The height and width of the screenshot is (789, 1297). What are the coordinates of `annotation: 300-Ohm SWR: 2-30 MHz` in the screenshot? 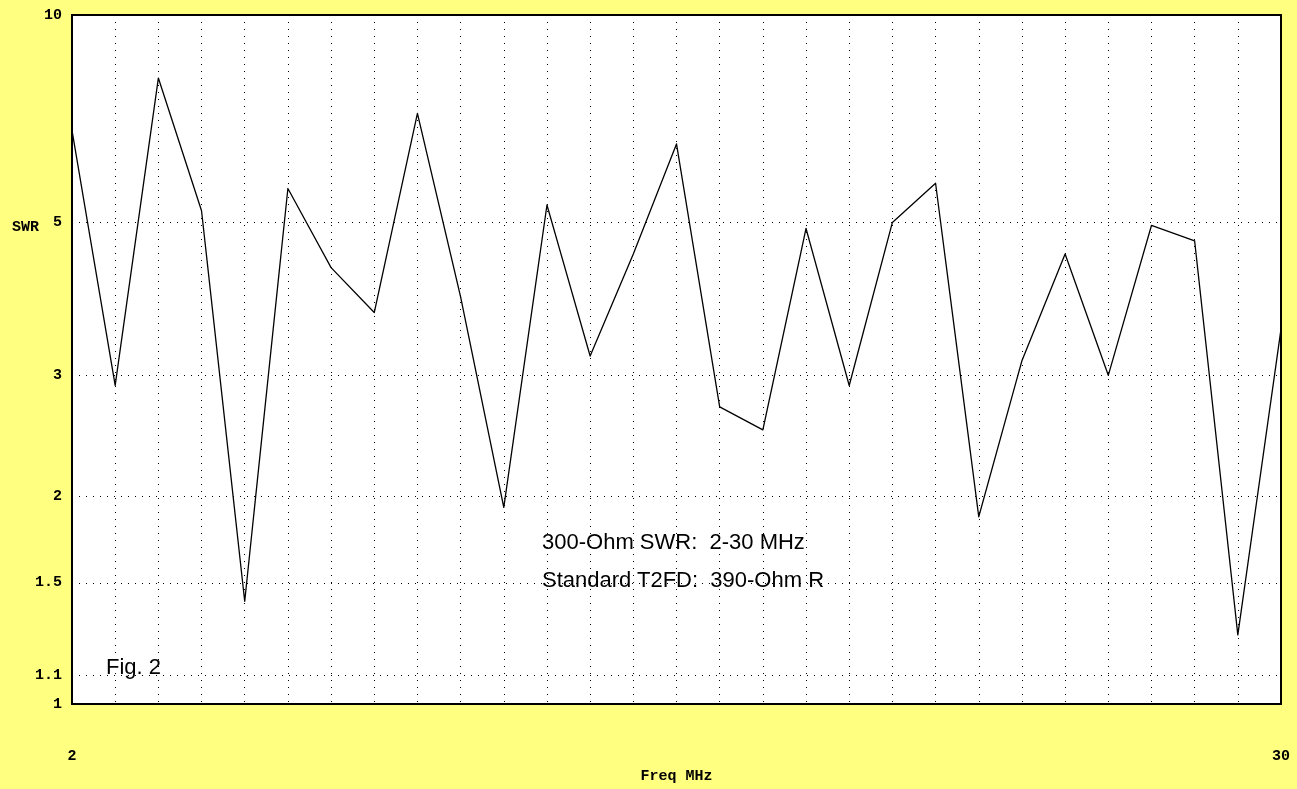 It's located at (673, 541).